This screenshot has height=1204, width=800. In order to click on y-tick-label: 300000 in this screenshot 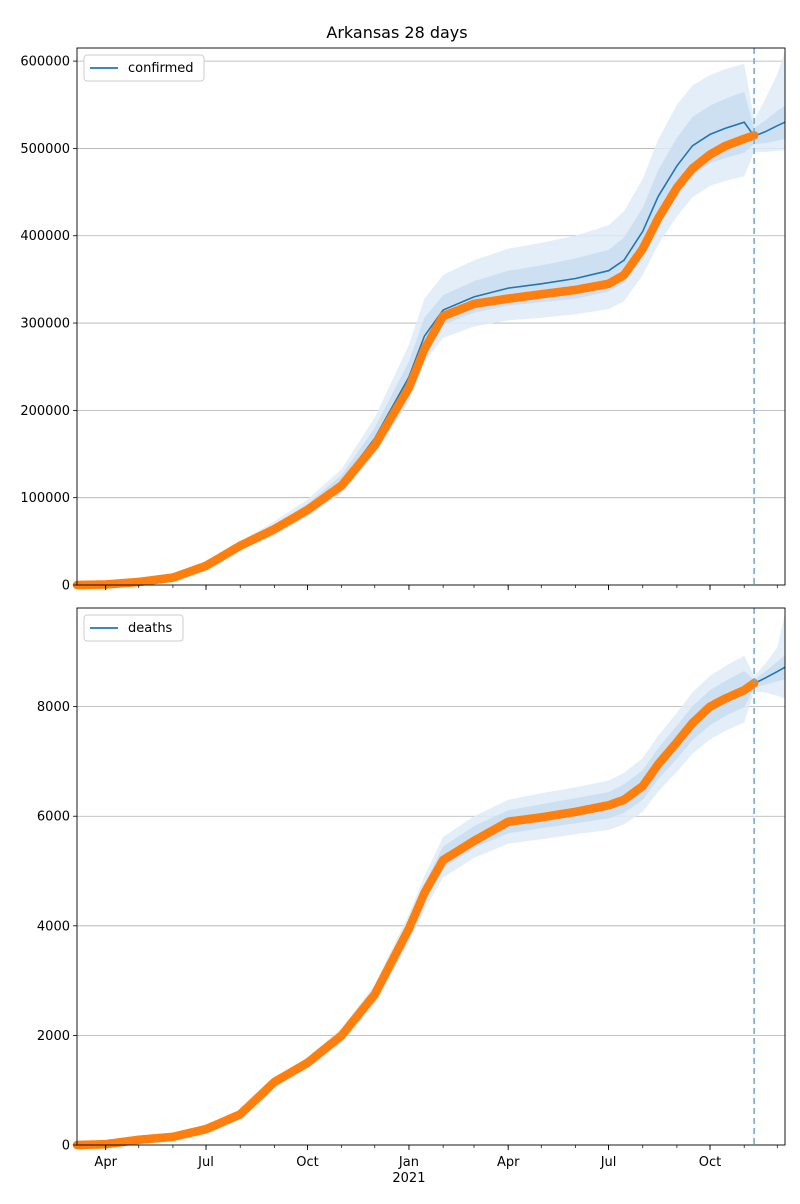, I will do `click(45, 324)`.